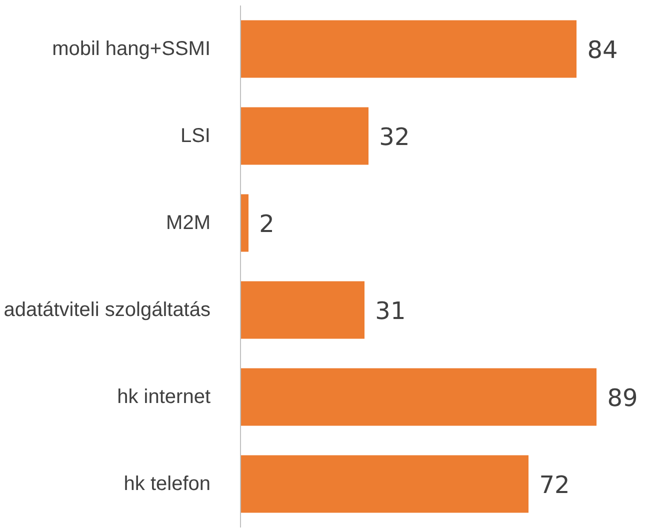  Describe the element at coordinates (390, 311) in the screenshot. I see `data-label: 31` at that location.